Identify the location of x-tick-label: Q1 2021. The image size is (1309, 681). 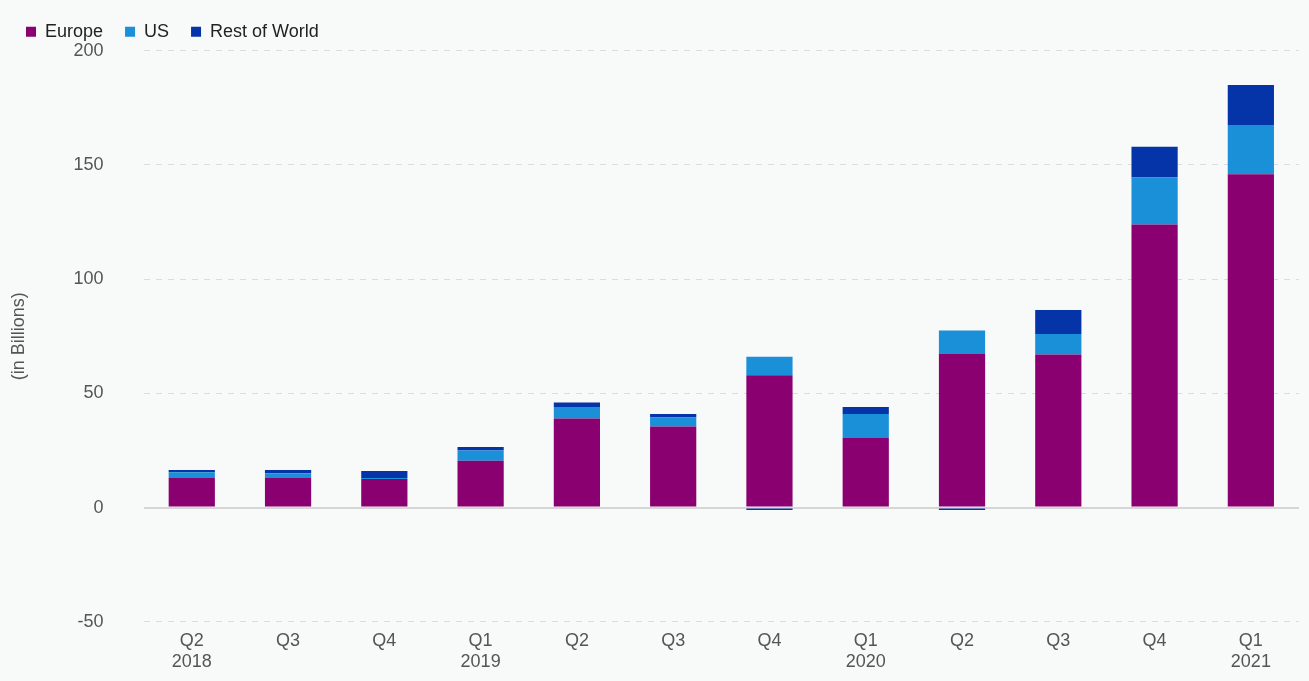
(1250, 650).